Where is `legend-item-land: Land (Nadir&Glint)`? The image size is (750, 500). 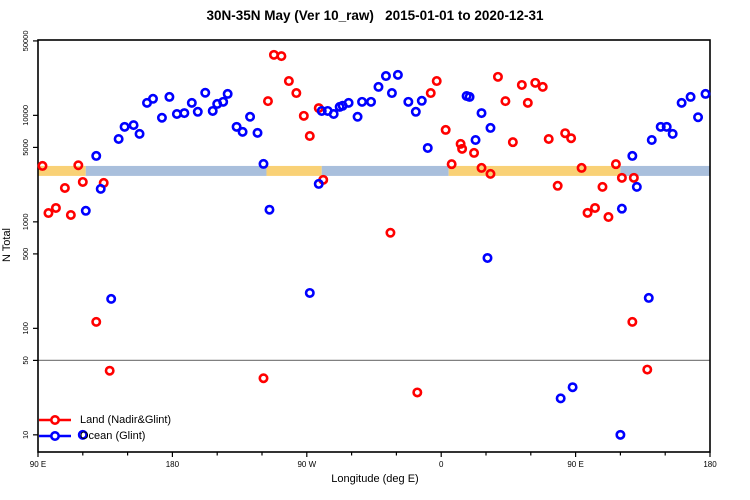 legend-item-land: Land (Nadir&Glint) is located at coordinates (104, 420).